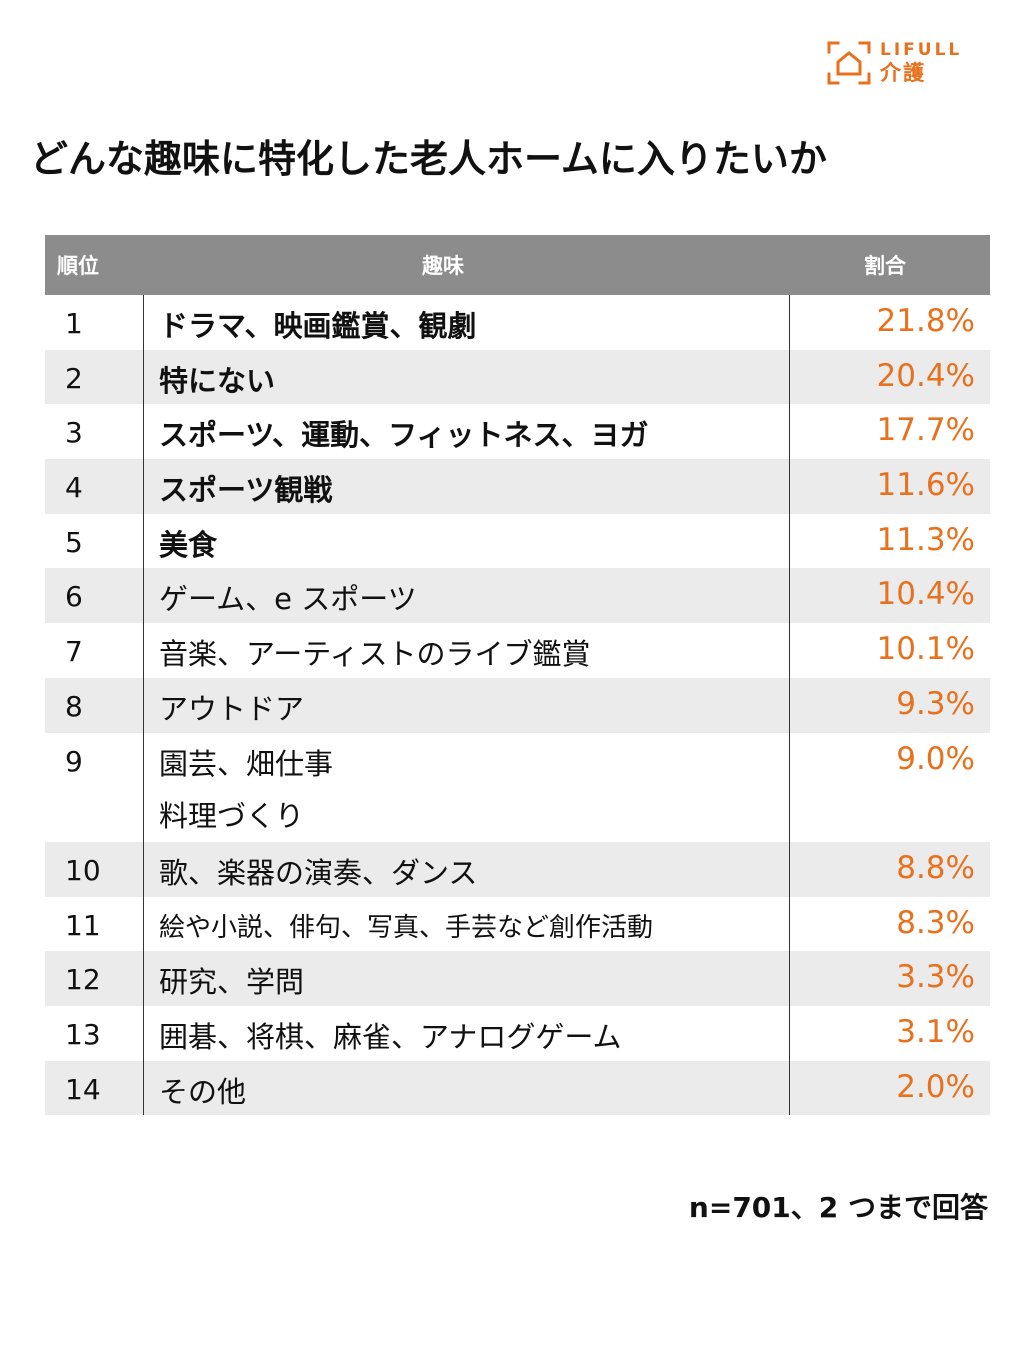 The height and width of the screenshot is (1350, 1013). I want to click on hobby-cell: 音楽、アーティストのライブ鑑賞, so click(467, 650).